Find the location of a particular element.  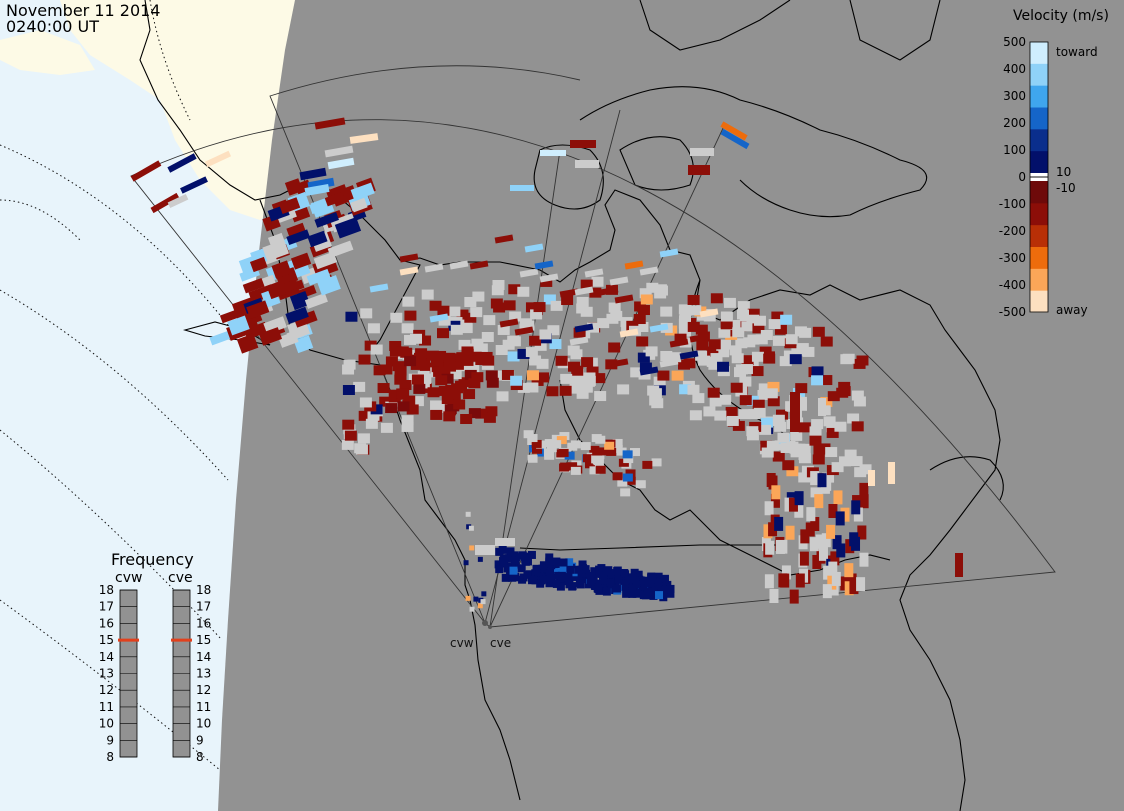

radar-site-cve-marker is located at coordinates (490, 627).